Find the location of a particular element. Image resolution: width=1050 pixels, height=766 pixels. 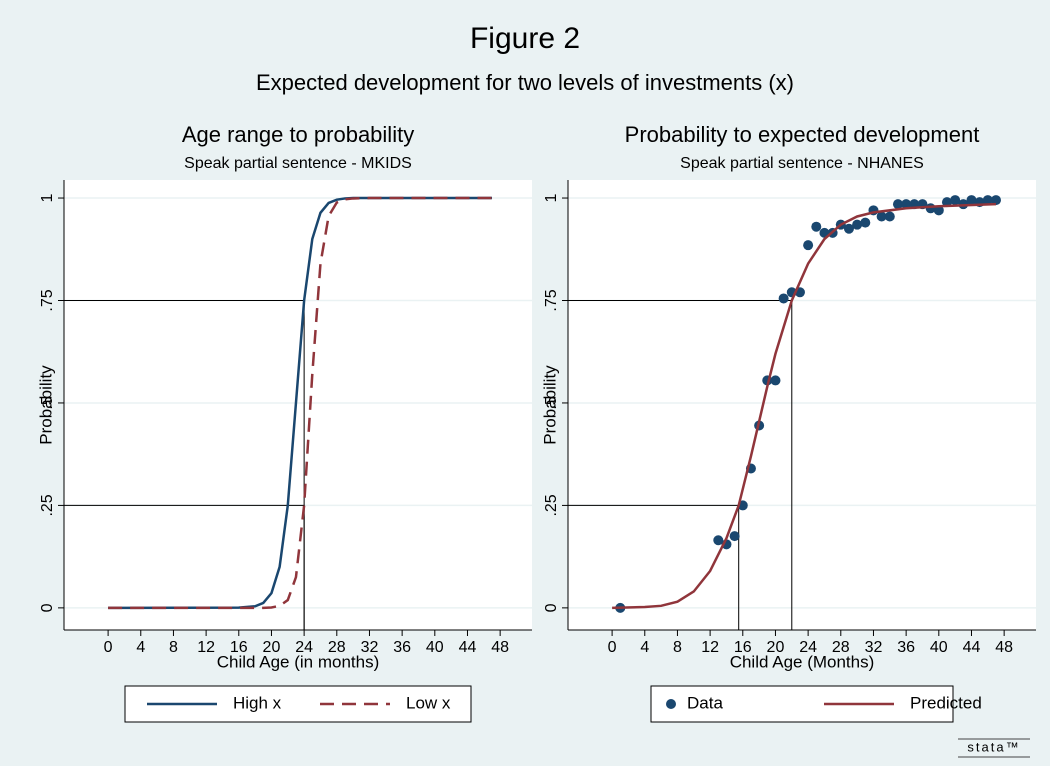

chart-title: Probability to expected development is located at coordinates (802, 134).